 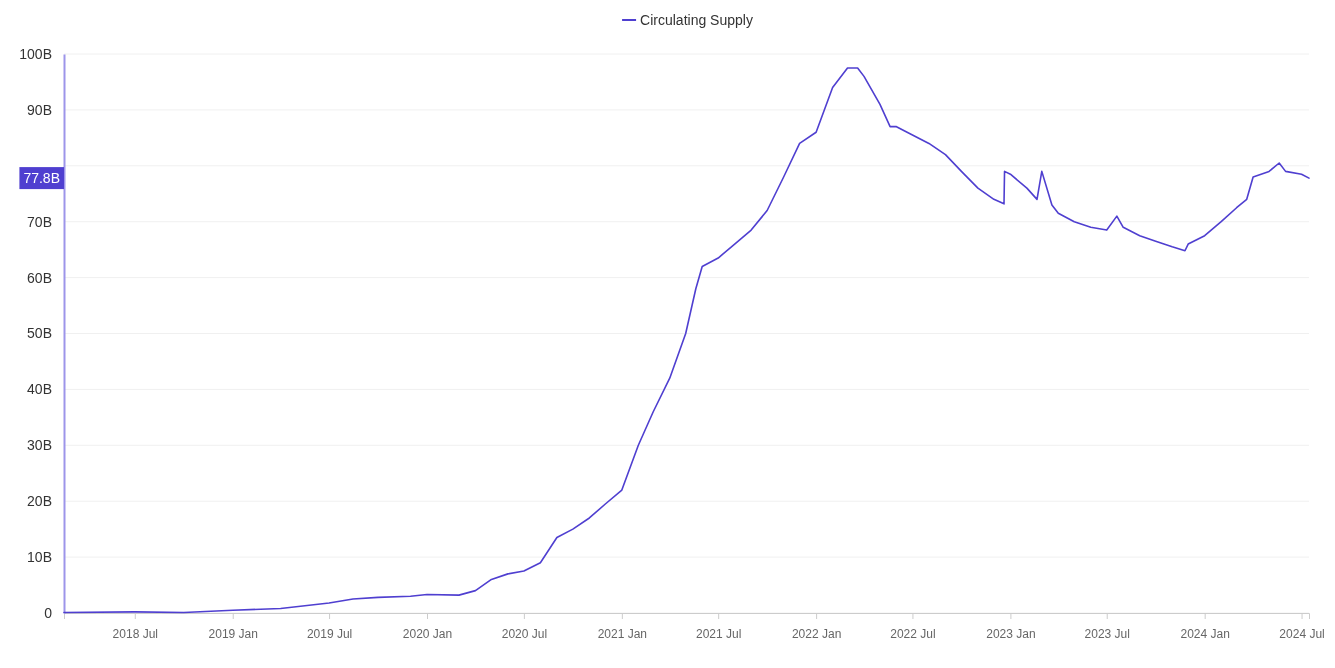 I want to click on legend-label: Circulating Supply, so click(x=696, y=20).